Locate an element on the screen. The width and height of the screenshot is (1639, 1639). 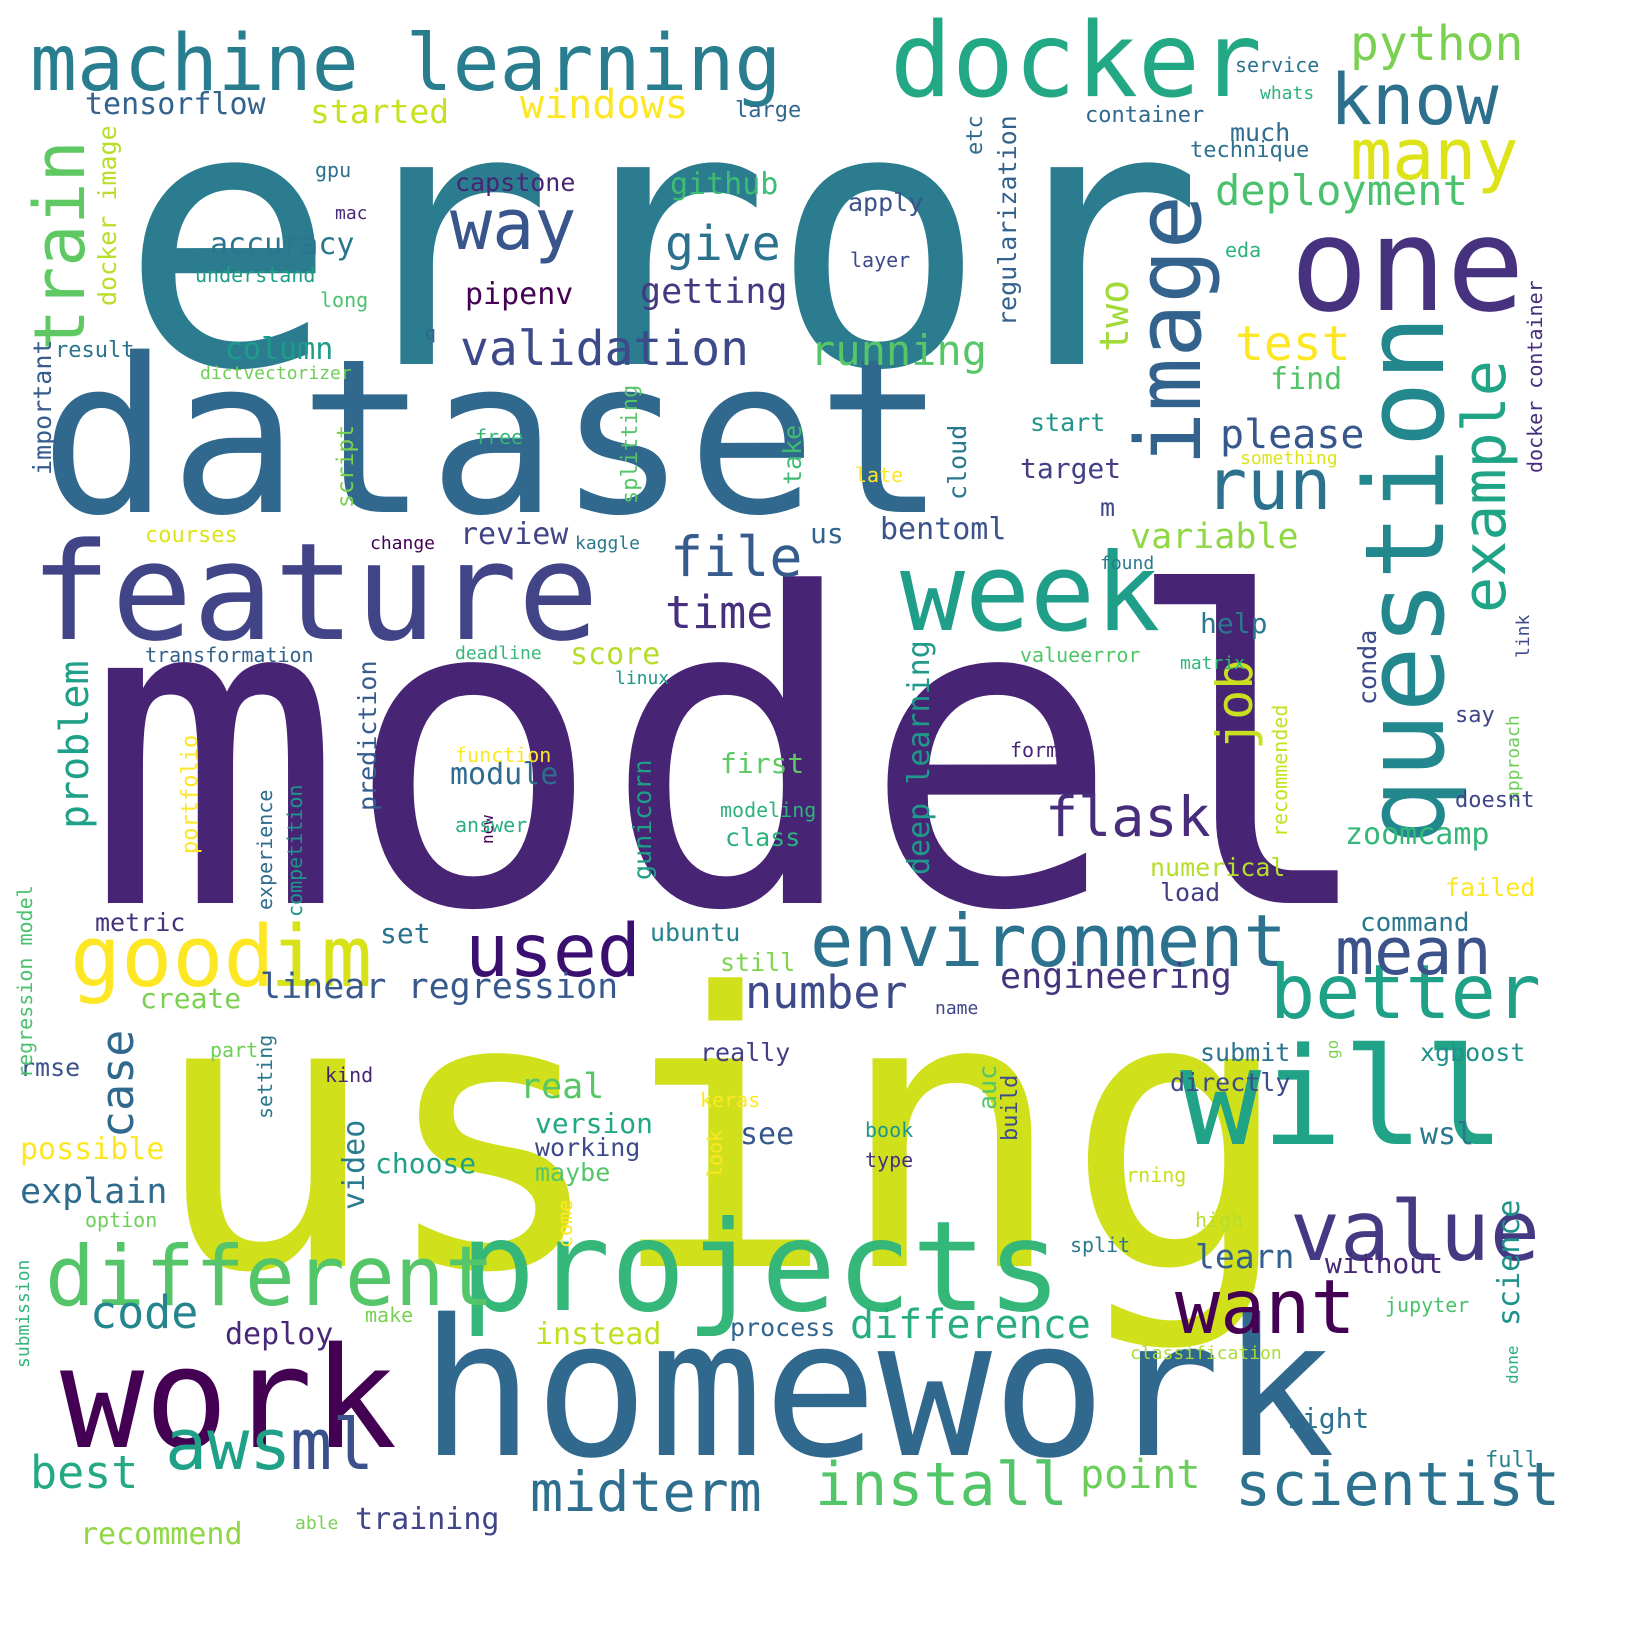
word-numerical: numerical is located at coordinates (1218, 867).